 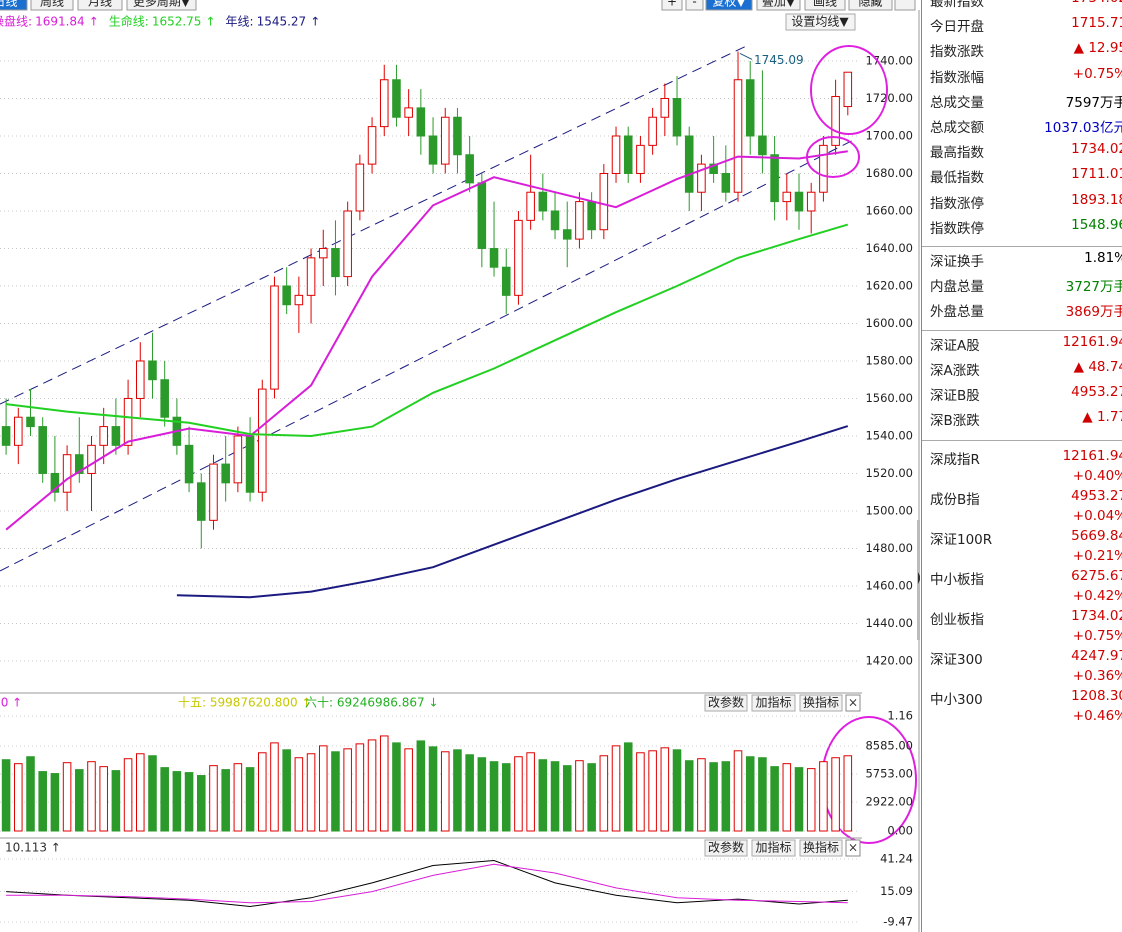 What do you see at coordinates (1096, 576) in the screenshot?
I see `index-value: 6275.67` at bounding box center [1096, 576].